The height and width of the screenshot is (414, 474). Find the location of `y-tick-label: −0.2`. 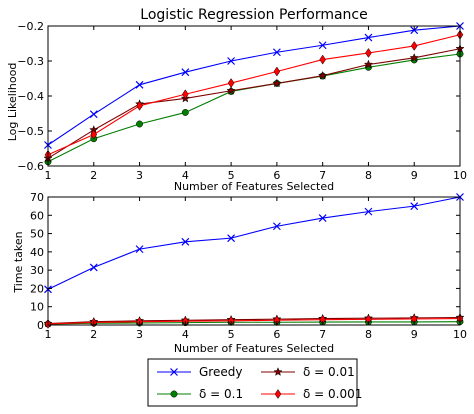

y-tick-label: −0.2 is located at coordinates (30, 26).